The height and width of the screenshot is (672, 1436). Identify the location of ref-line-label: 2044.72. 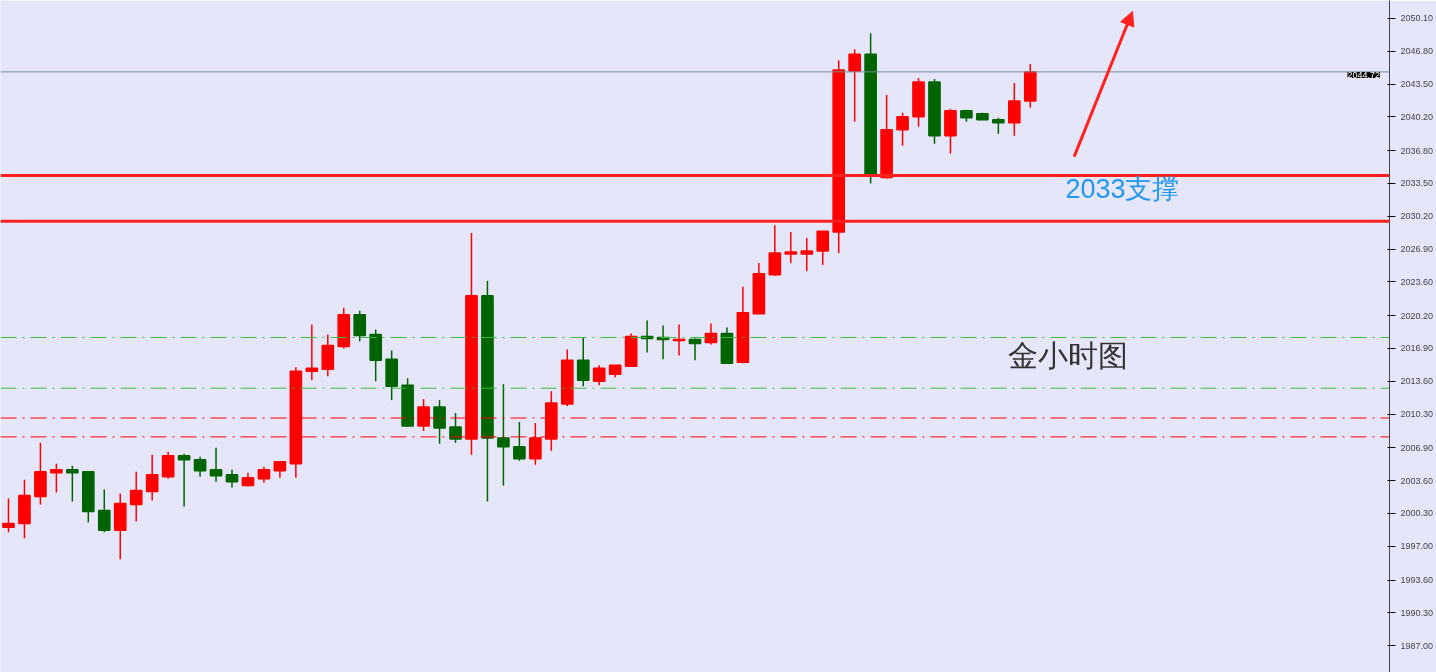
(1364, 74).